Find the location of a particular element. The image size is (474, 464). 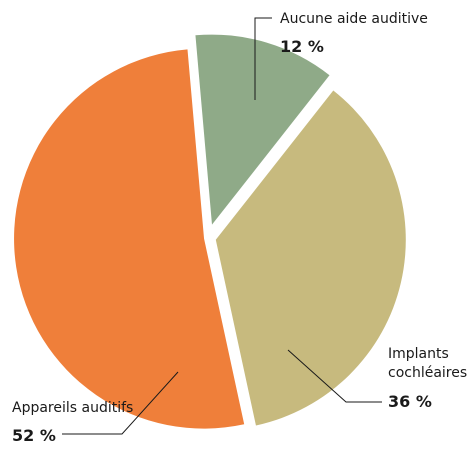

leader-line-implants is located at coordinates (334, 376).